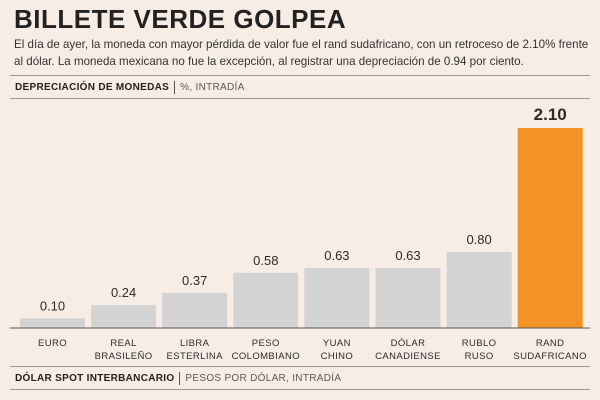  Describe the element at coordinates (52, 343) in the screenshot. I see `category-label: EURO` at that location.